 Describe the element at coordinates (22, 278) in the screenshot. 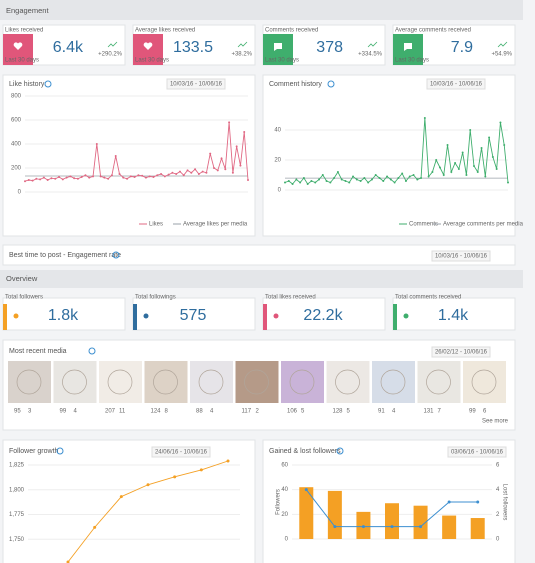

I see `section-title: Overview` at that location.